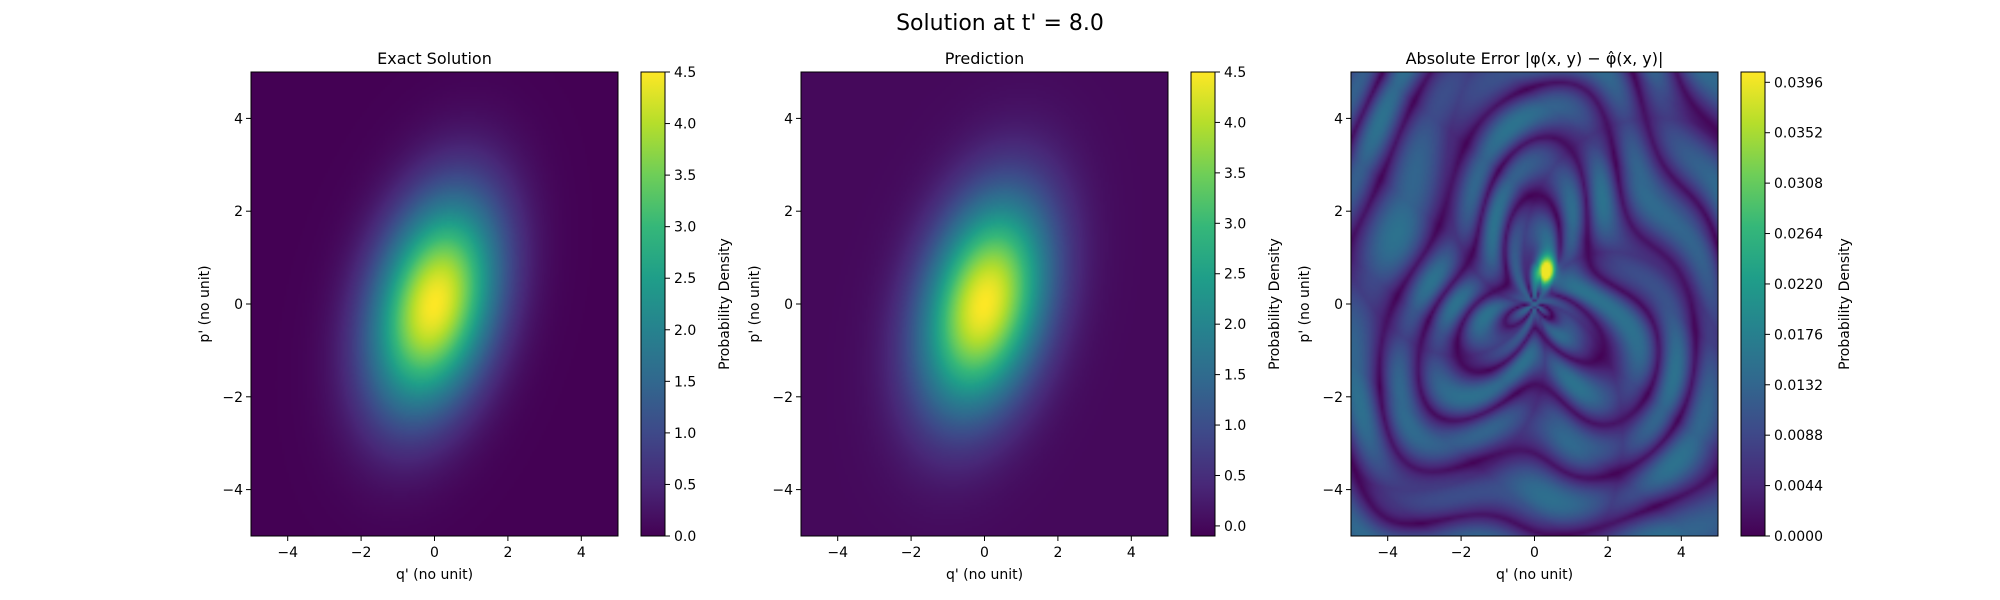 This screenshot has width=2000, height=600. I want to click on colorbar-tick-label: 0.0352, so click(1798, 134).